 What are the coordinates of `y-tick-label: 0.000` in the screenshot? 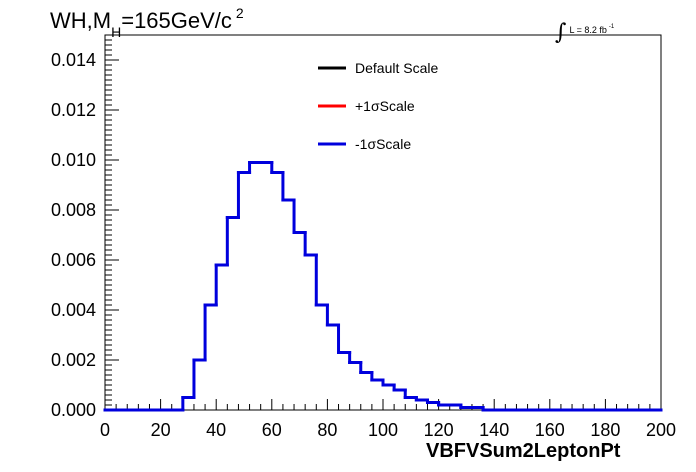 It's located at (73, 410).